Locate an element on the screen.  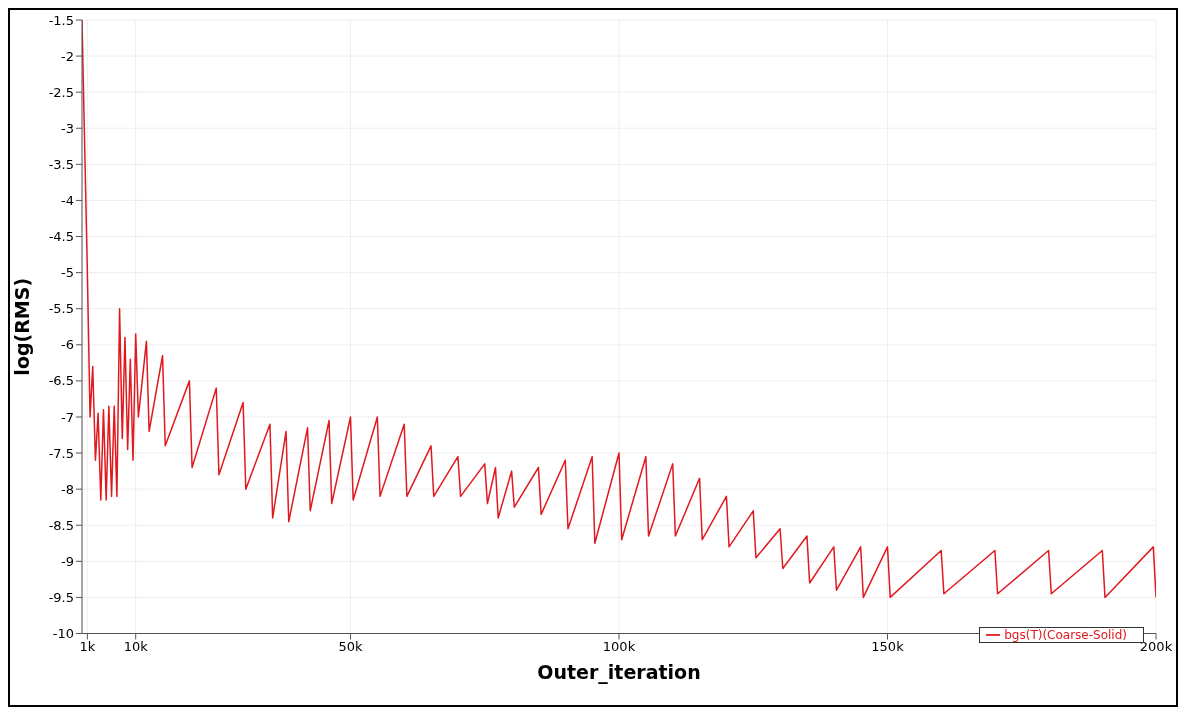
y-tick-label: -6 is located at coordinates (67, 345).